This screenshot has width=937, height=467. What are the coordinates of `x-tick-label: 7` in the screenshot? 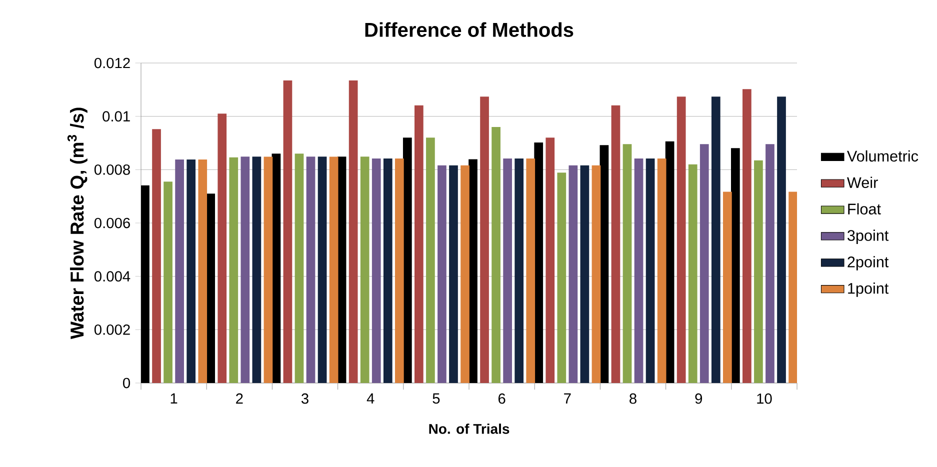 It's located at (567, 398).